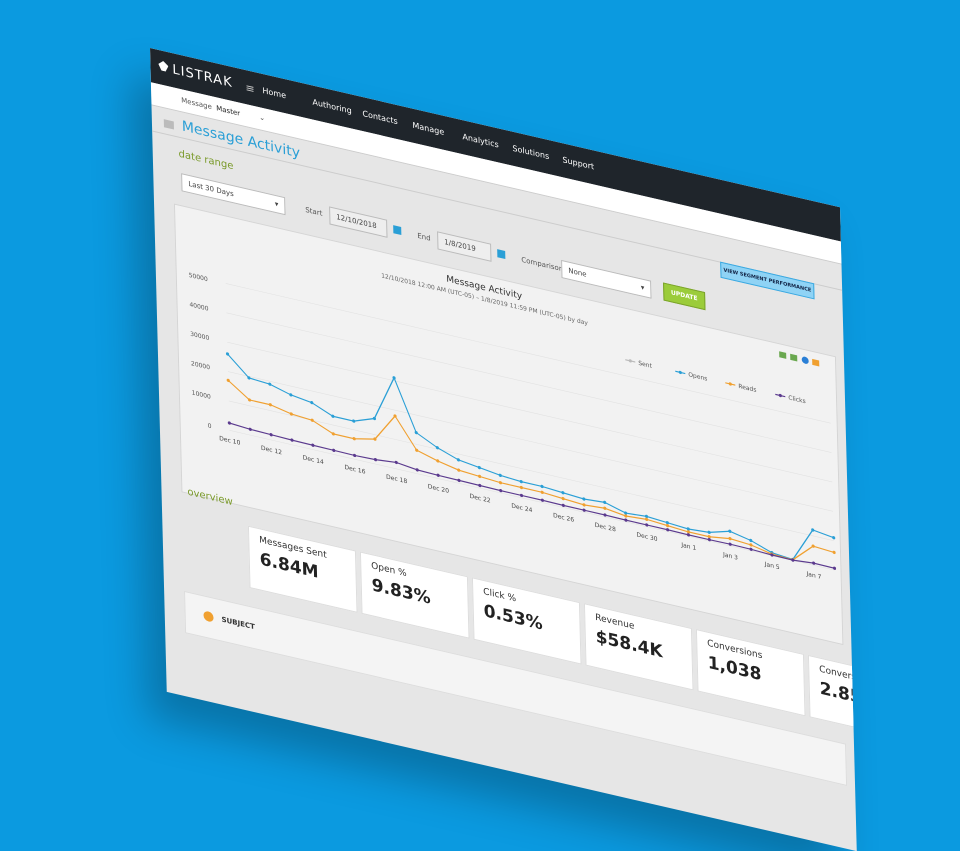 The height and width of the screenshot is (851, 960). What do you see at coordinates (208, 616) in the screenshot?
I see `expand-icon` at bounding box center [208, 616].